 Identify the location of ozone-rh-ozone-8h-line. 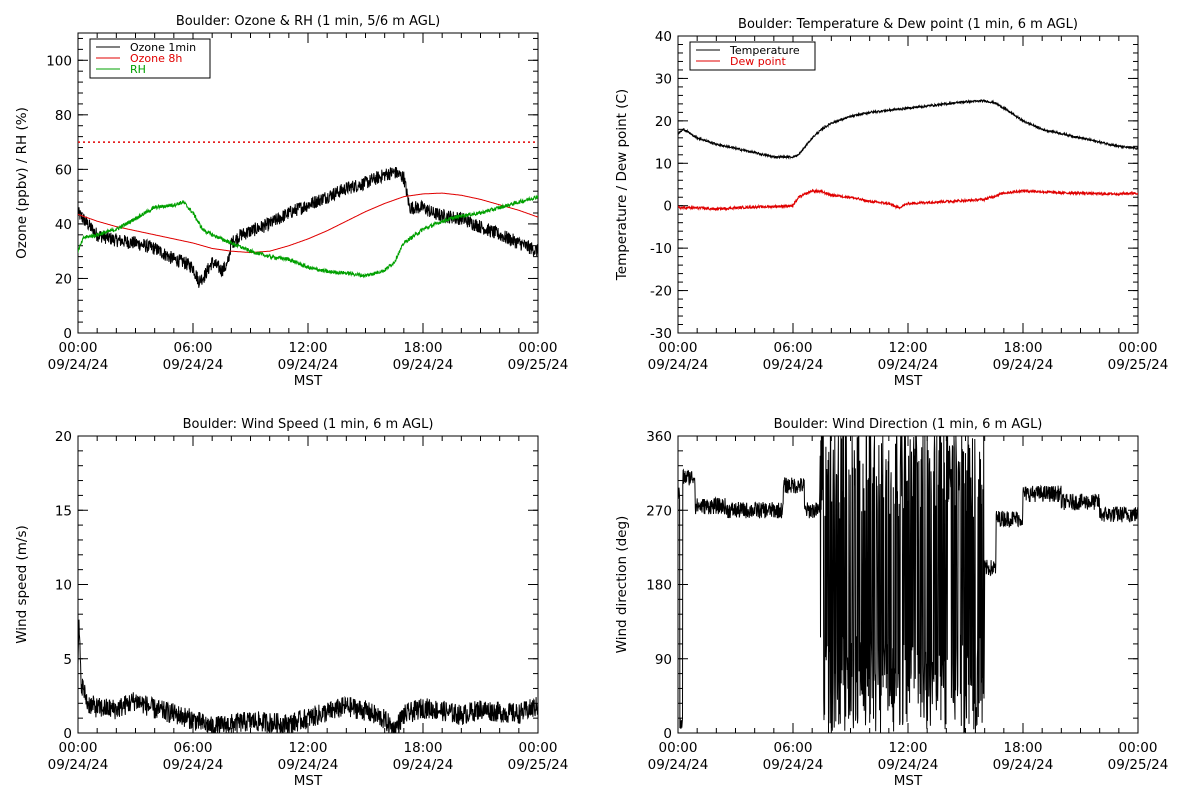
(308, 222).